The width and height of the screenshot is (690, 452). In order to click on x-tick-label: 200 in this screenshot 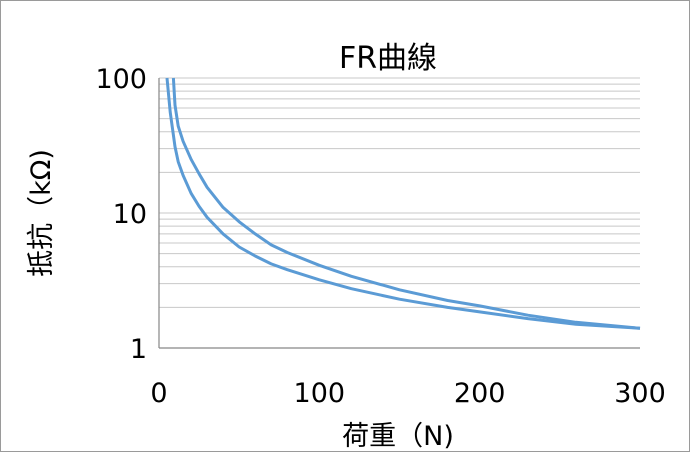, I will do `click(480, 393)`.